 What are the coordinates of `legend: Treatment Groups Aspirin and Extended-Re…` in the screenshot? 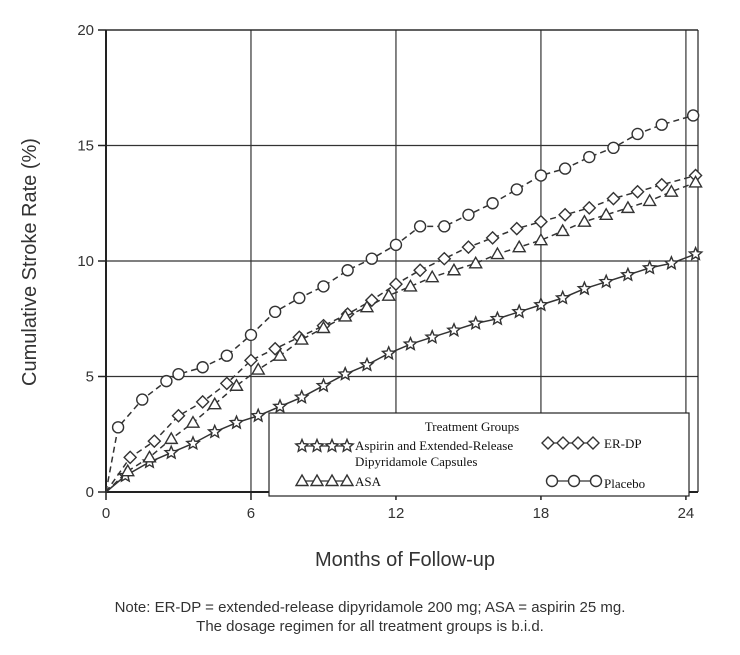 It's located at (479, 454).